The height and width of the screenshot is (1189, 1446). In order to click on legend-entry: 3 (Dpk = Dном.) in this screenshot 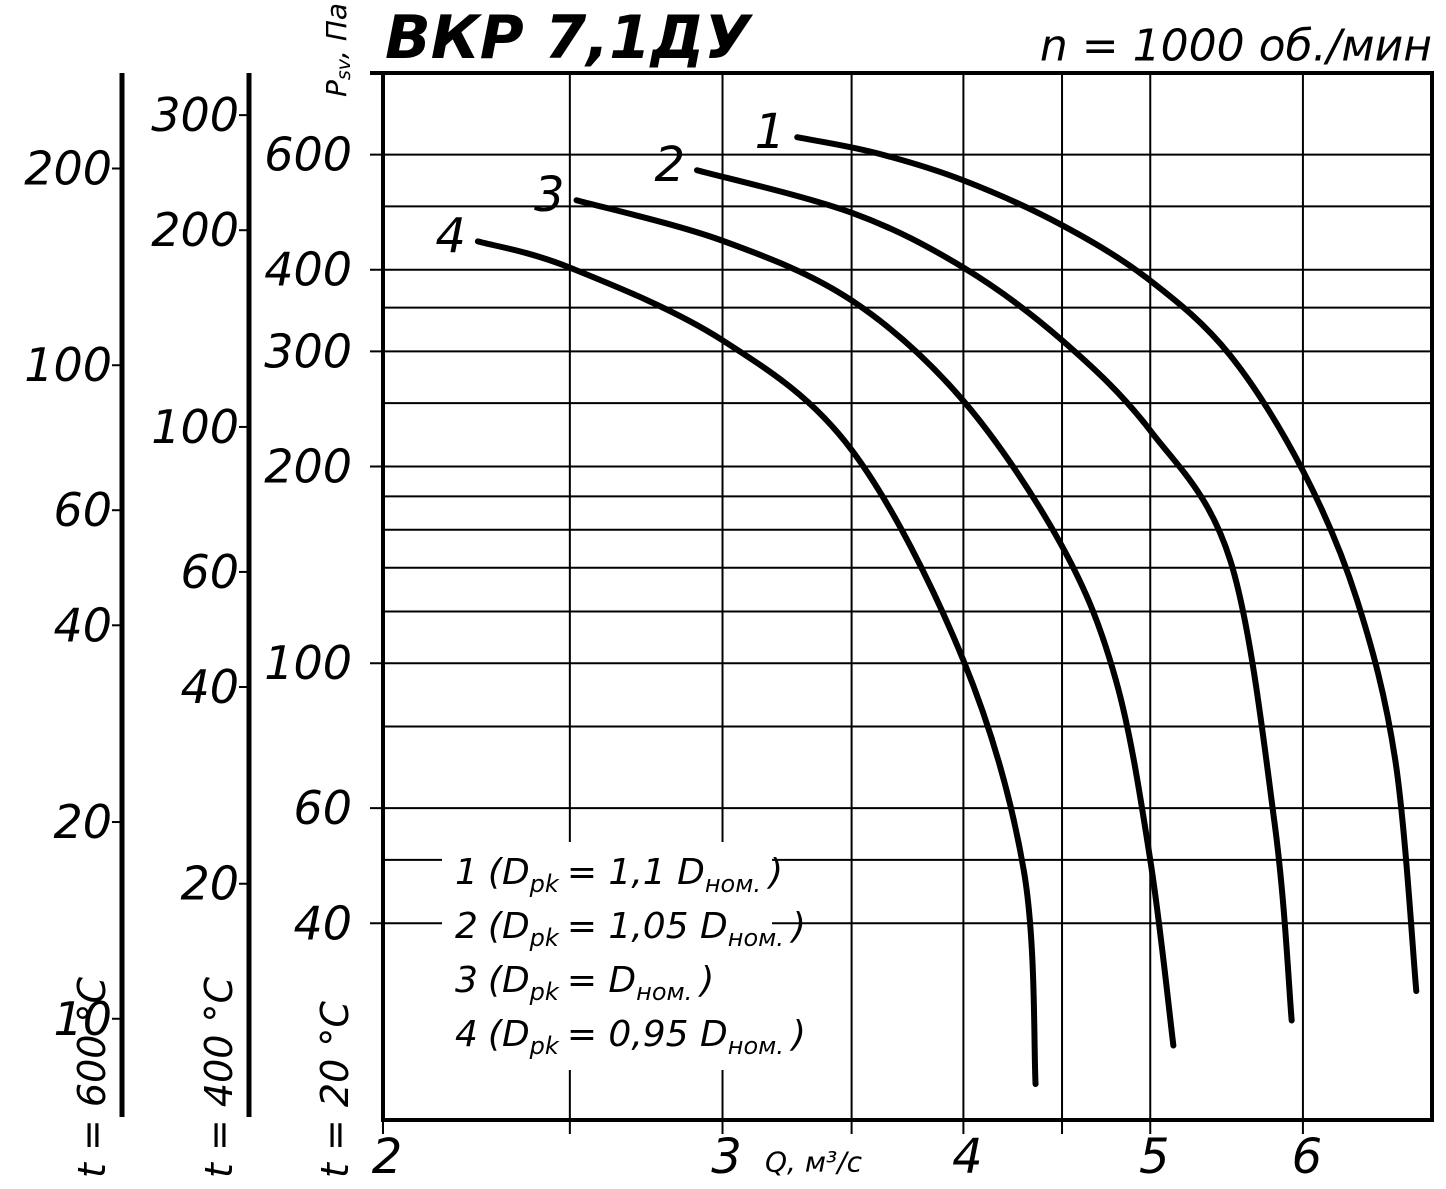, I will do `click(584, 983)`.